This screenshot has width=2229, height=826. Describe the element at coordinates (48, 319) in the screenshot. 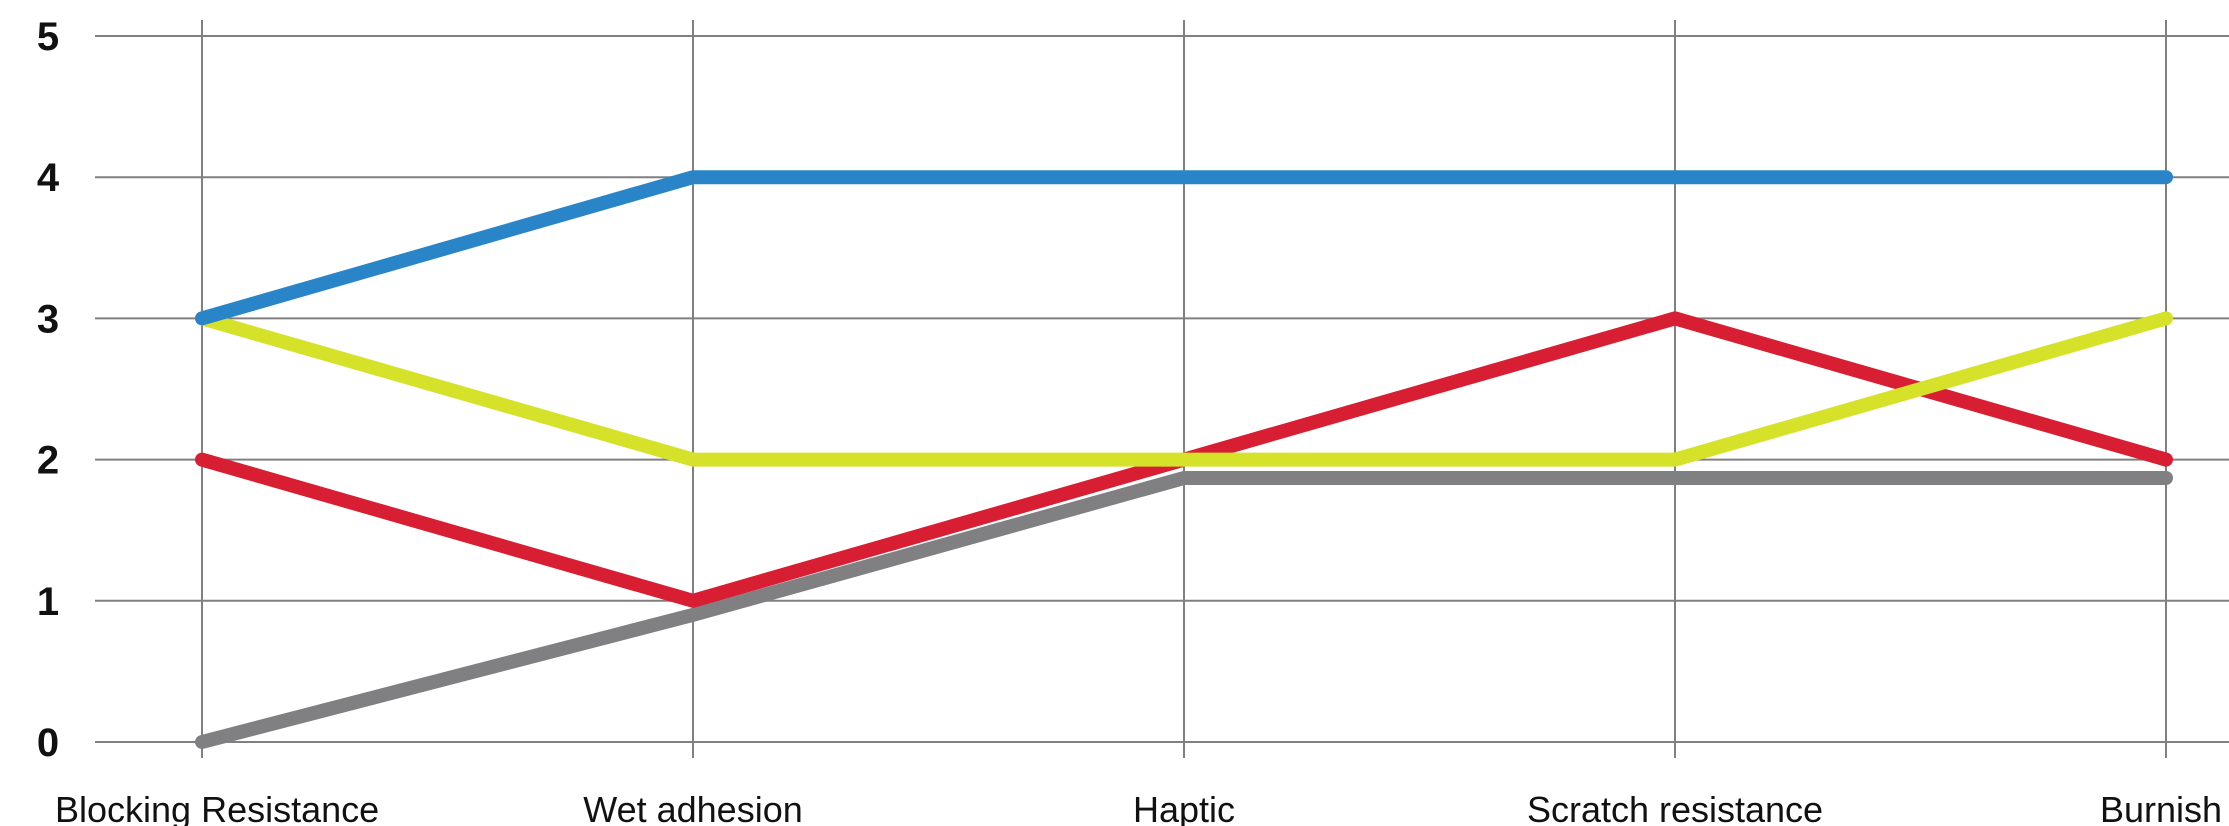

I see `y-tick-label: 3` at that location.